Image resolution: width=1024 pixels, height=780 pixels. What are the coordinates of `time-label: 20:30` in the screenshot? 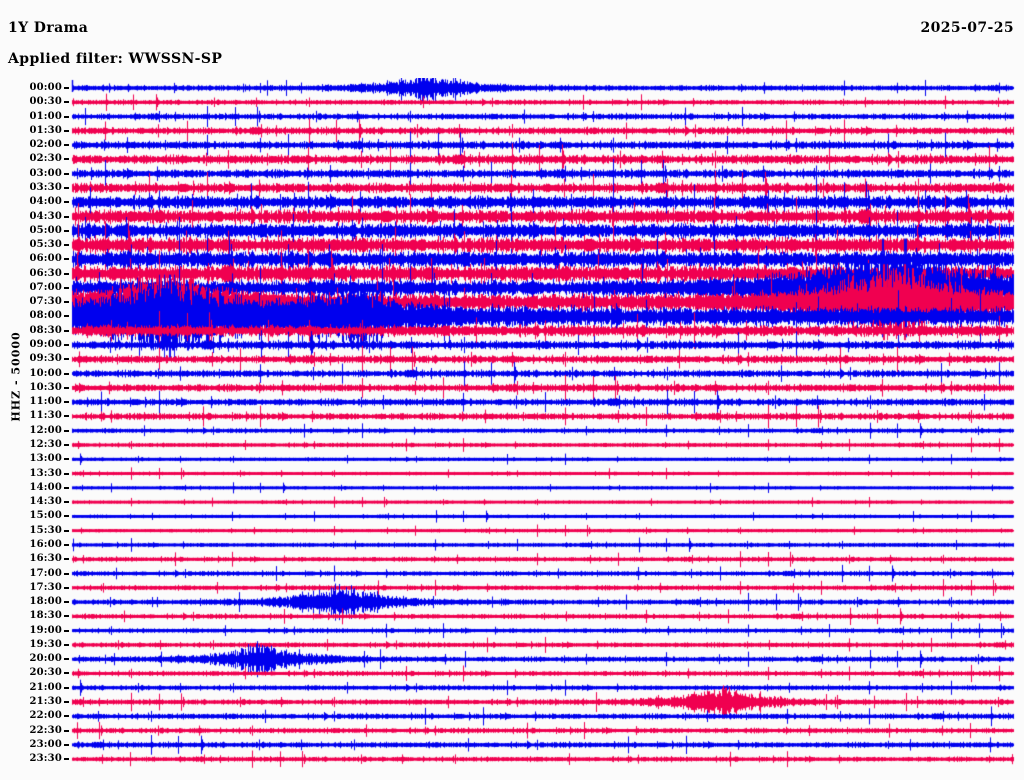 It's located at (45, 673).